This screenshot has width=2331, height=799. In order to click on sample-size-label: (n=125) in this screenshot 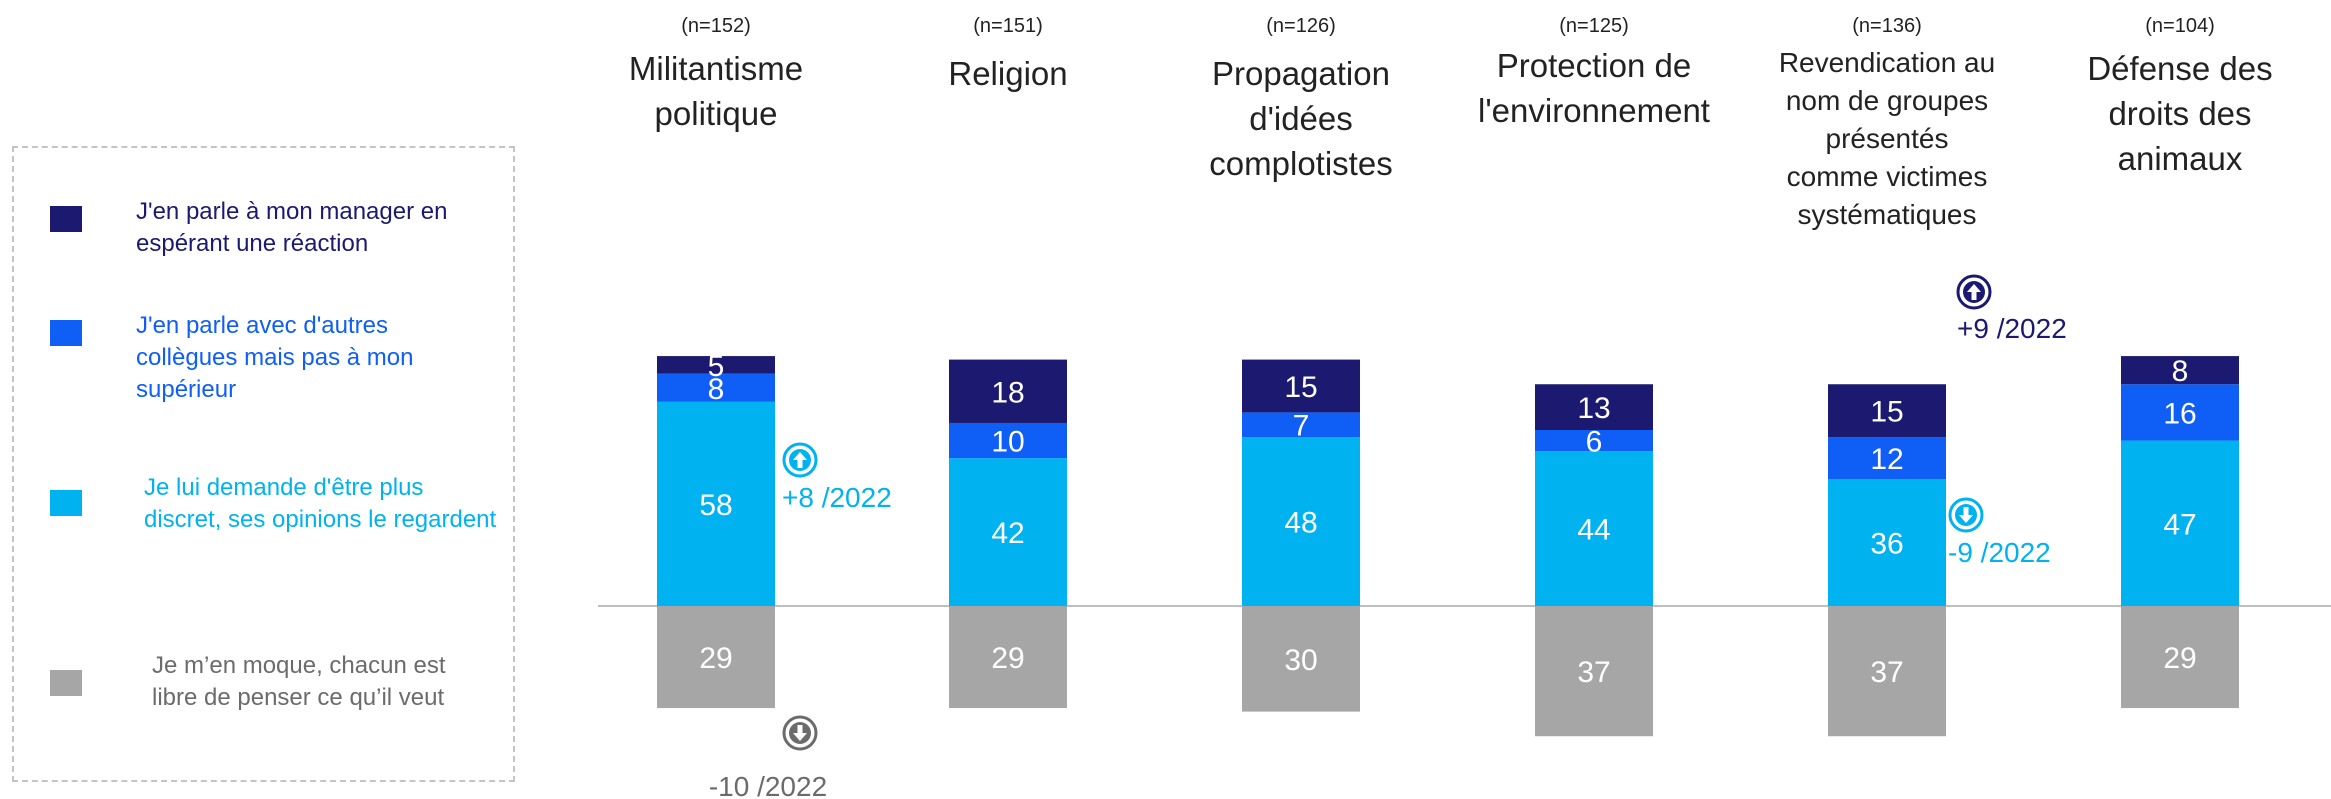, I will do `click(1594, 26)`.